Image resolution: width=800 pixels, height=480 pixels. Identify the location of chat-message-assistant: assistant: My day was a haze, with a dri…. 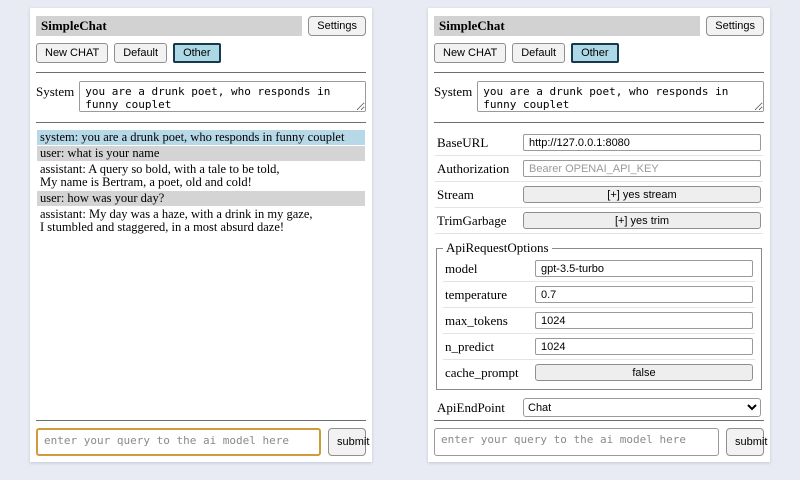
(176, 220).